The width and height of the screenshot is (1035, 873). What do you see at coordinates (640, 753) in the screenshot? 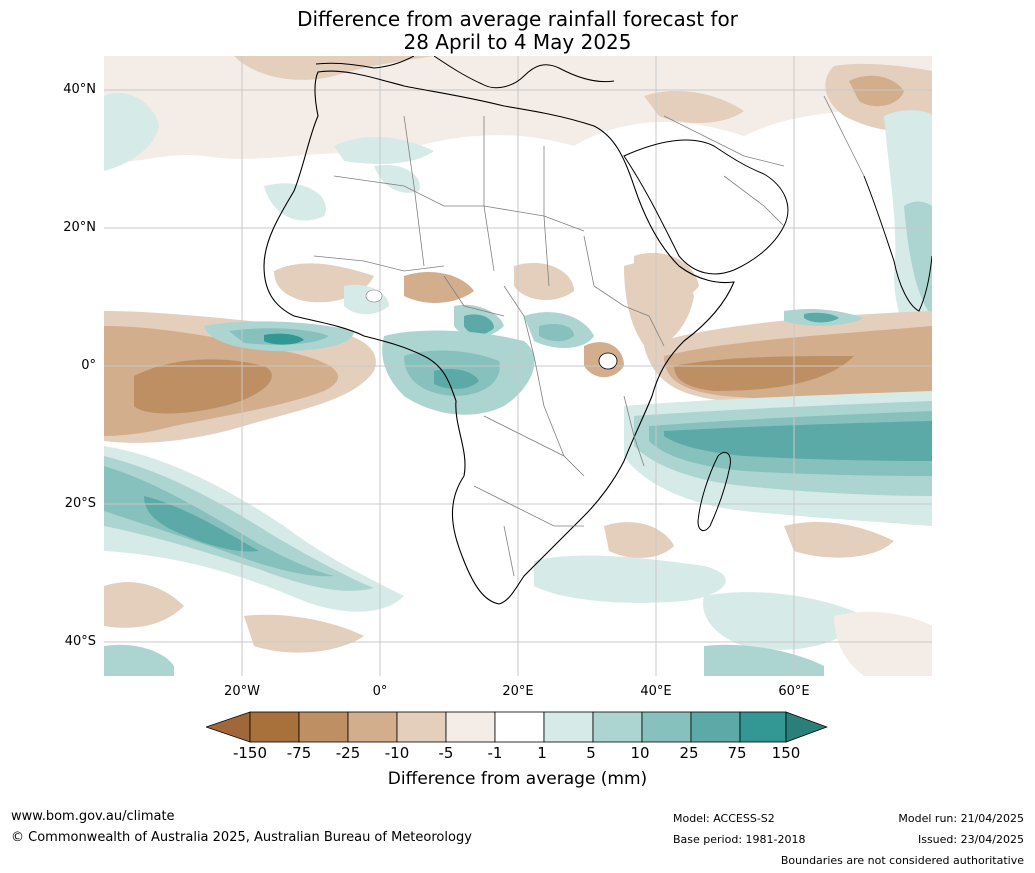
I see `legend-tick: 10` at bounding box center [640, 753].